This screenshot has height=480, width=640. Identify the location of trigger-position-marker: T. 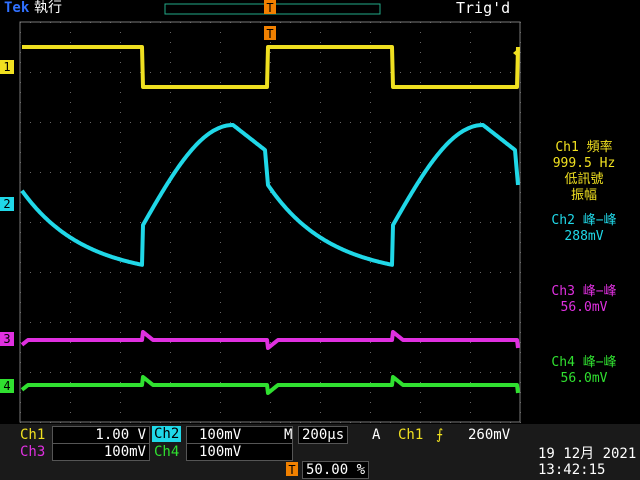
(270, 7).